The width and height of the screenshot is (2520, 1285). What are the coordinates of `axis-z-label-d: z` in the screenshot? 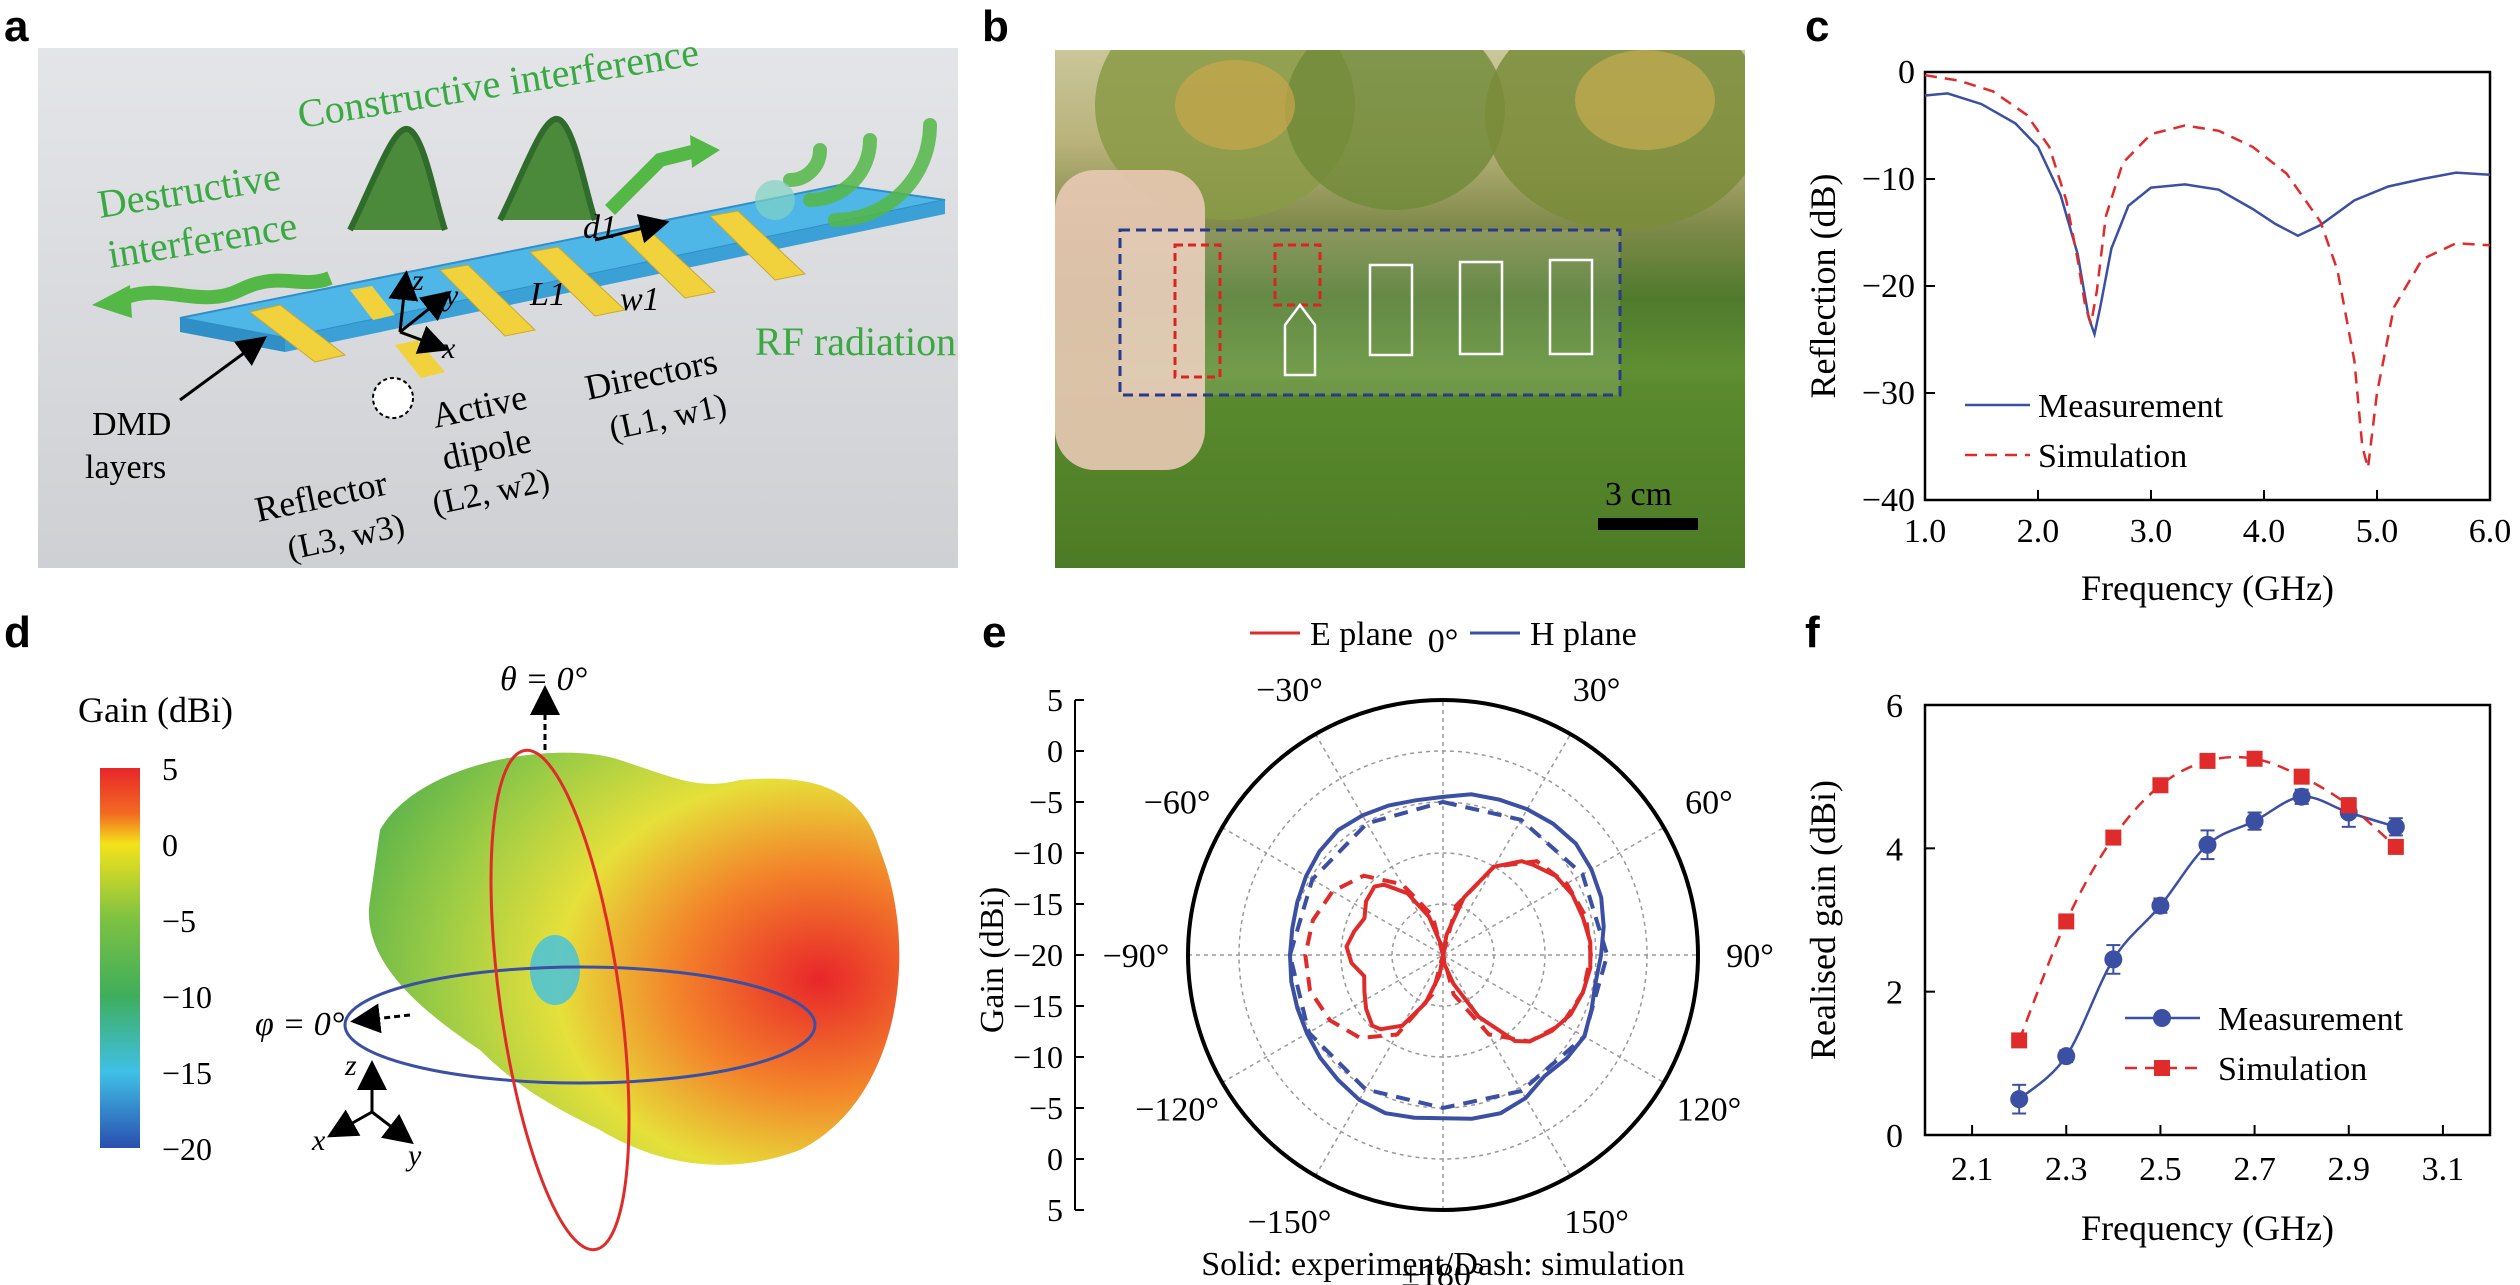 It's located at (350, 1065).